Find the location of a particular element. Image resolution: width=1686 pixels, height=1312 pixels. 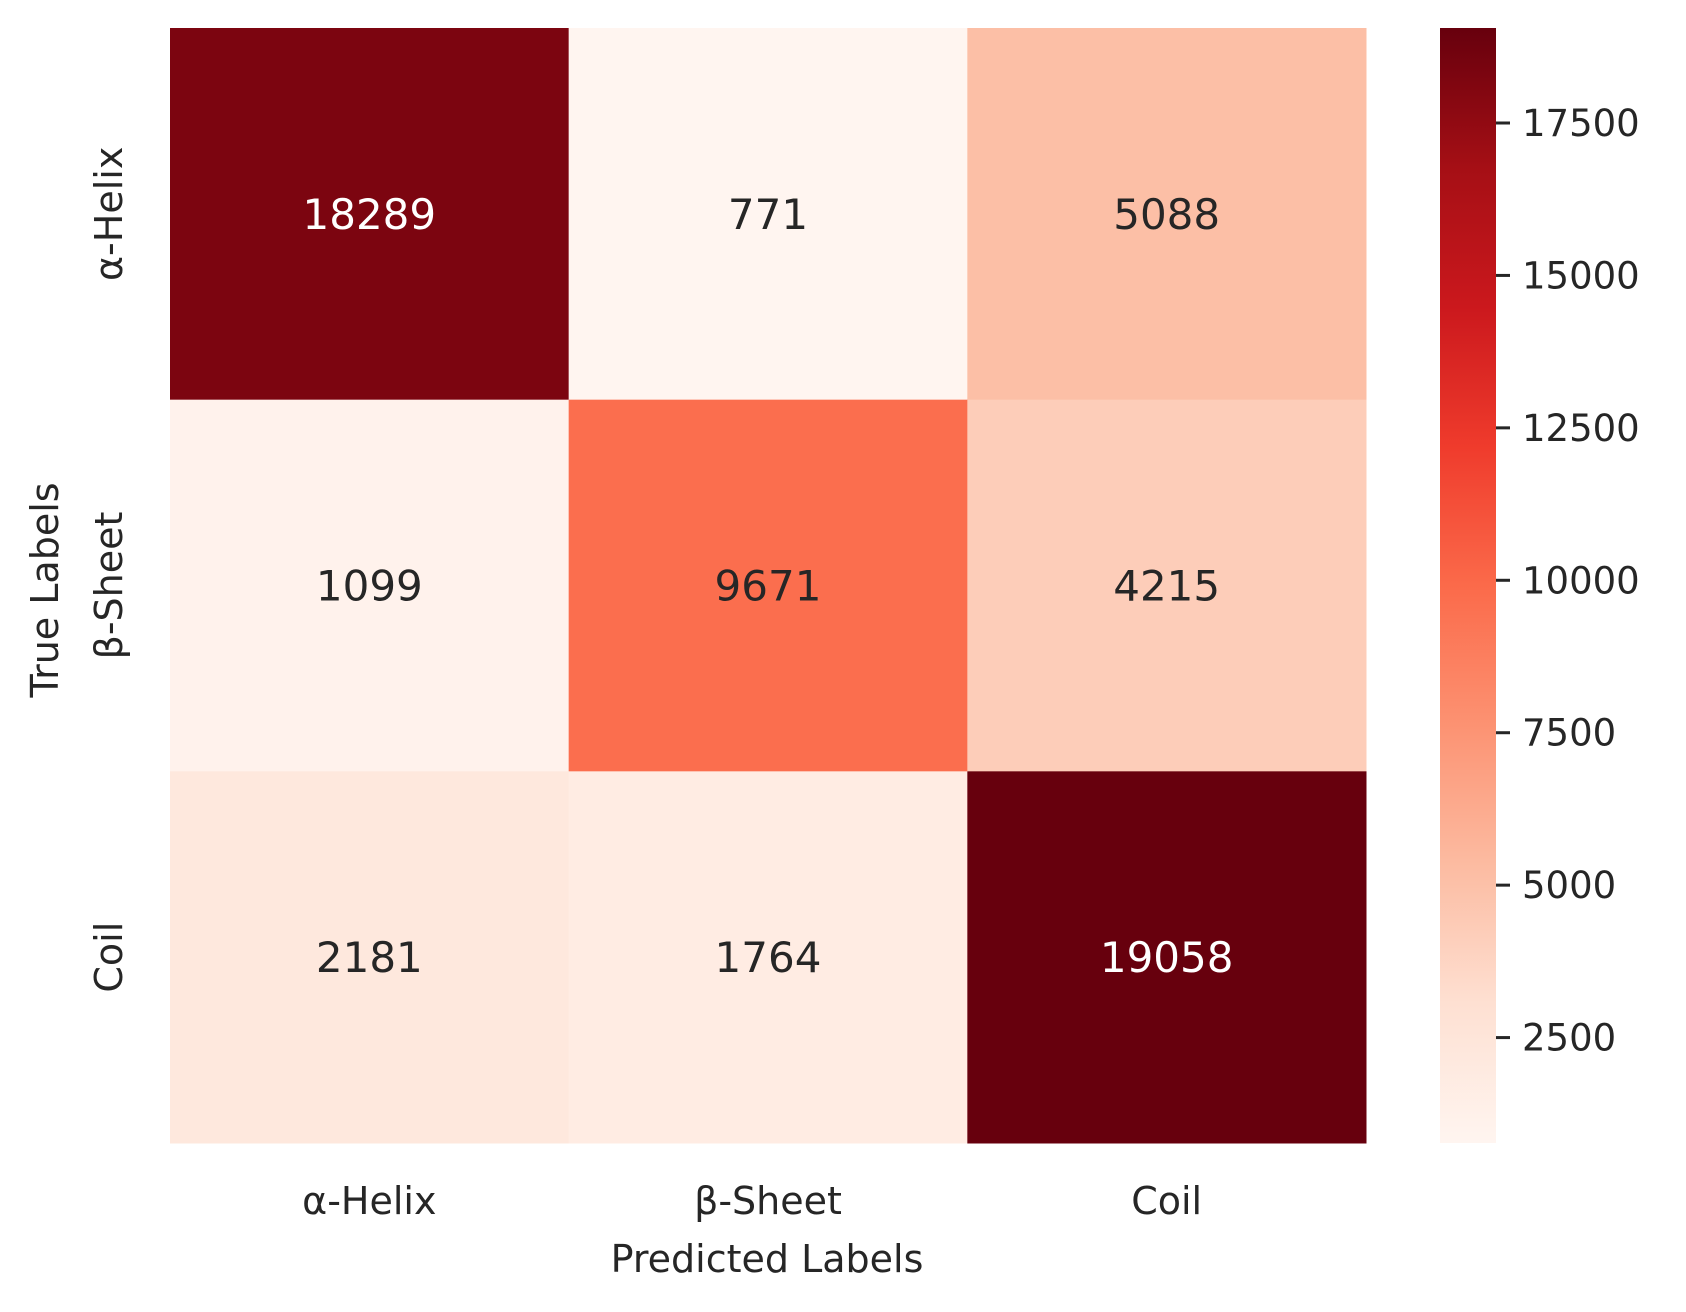

cell-value-label: 2181 is located at coordinates (369, 957).